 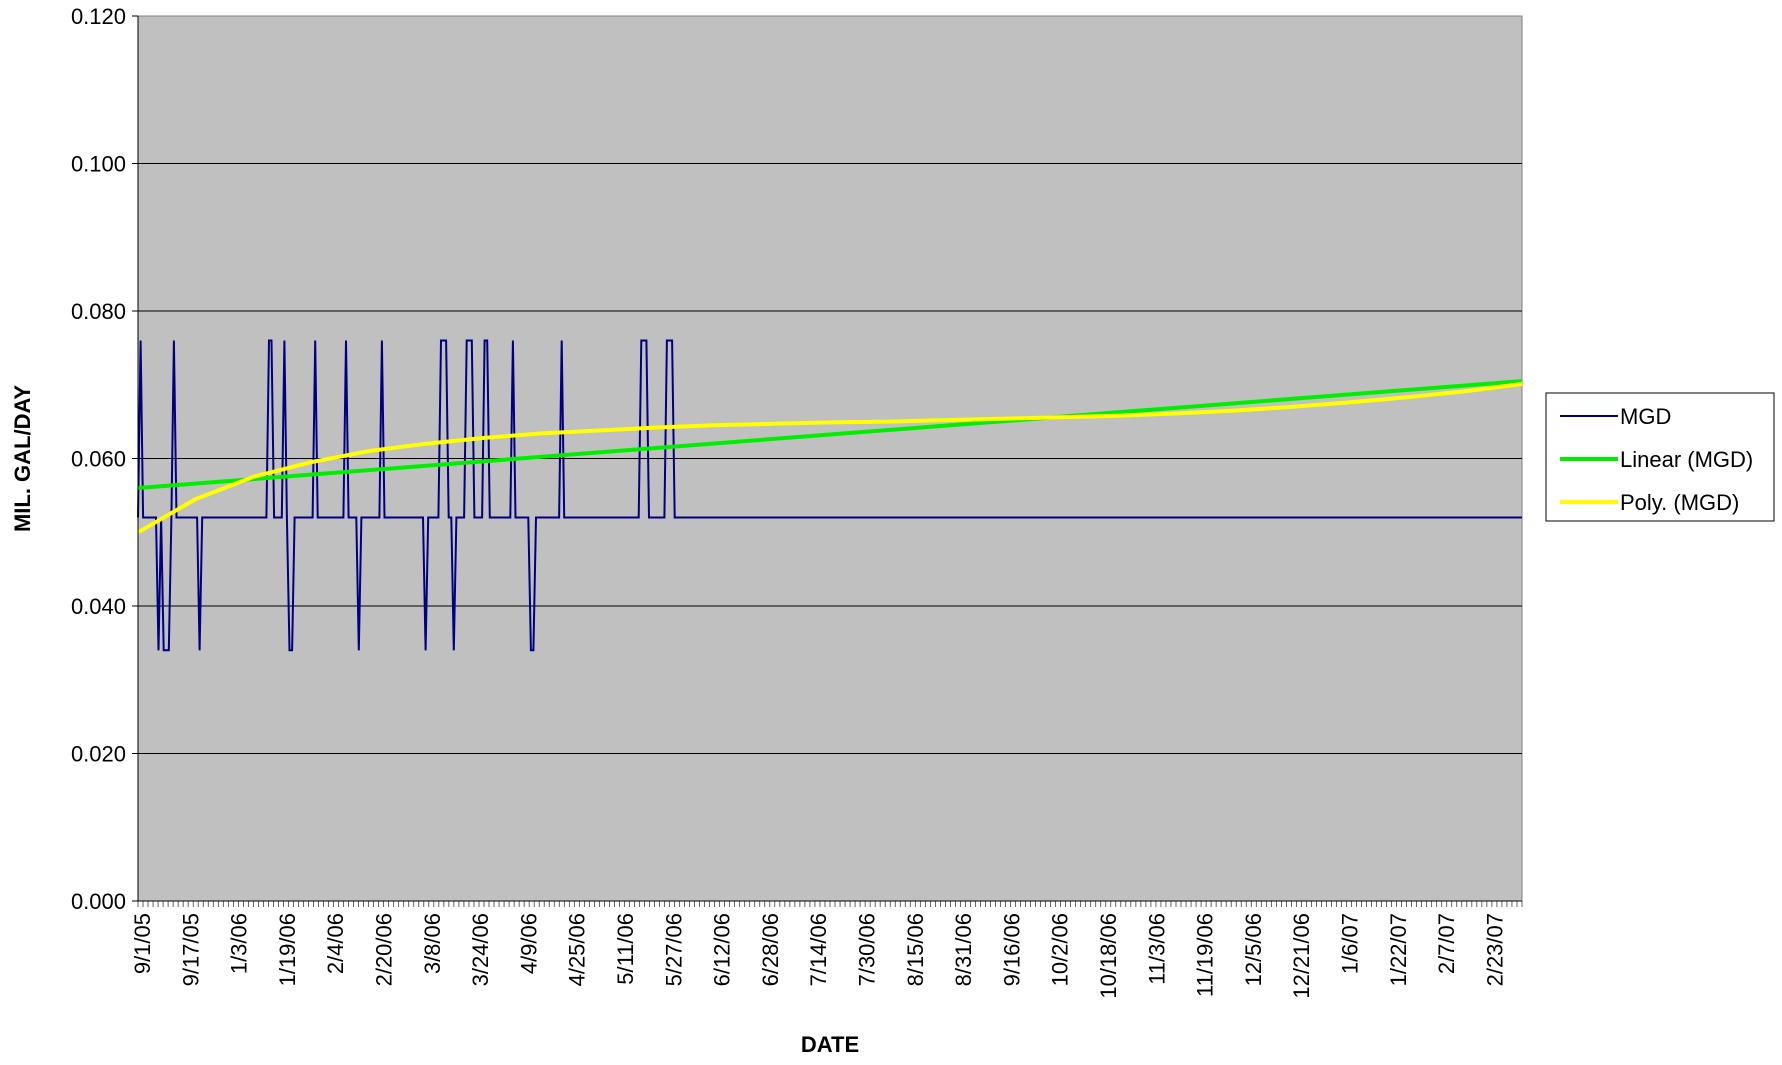 I want to click on y-tick-label: 0.120, so click(x=98, y=16).